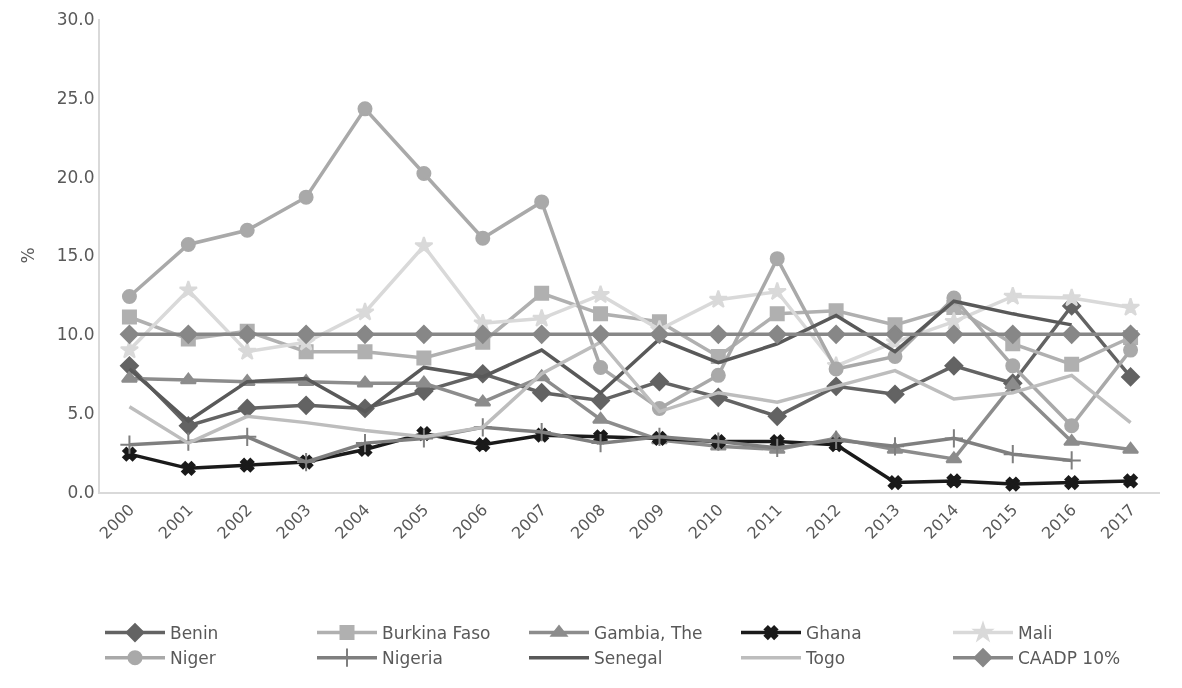  Describe the element at coordinates (75, 97) in the screenshot. I see `y-tick-label: 25.0` at that location.